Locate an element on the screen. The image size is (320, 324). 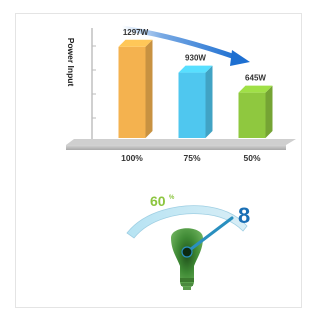
gauge-level-value: 8 is located at coordinates (244, 215).